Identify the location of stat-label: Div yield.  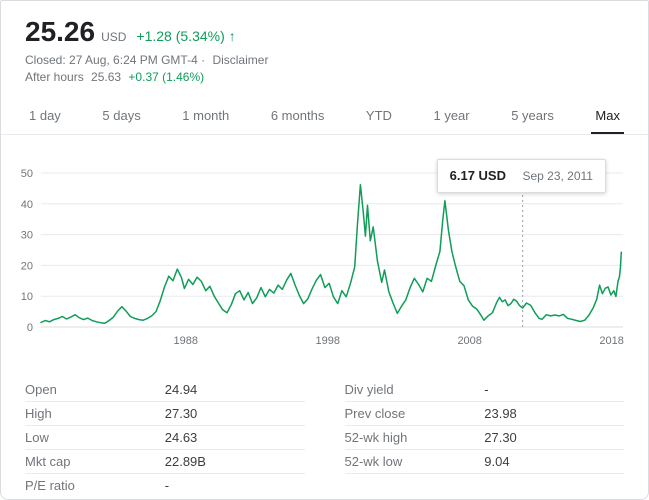
(369, 389).